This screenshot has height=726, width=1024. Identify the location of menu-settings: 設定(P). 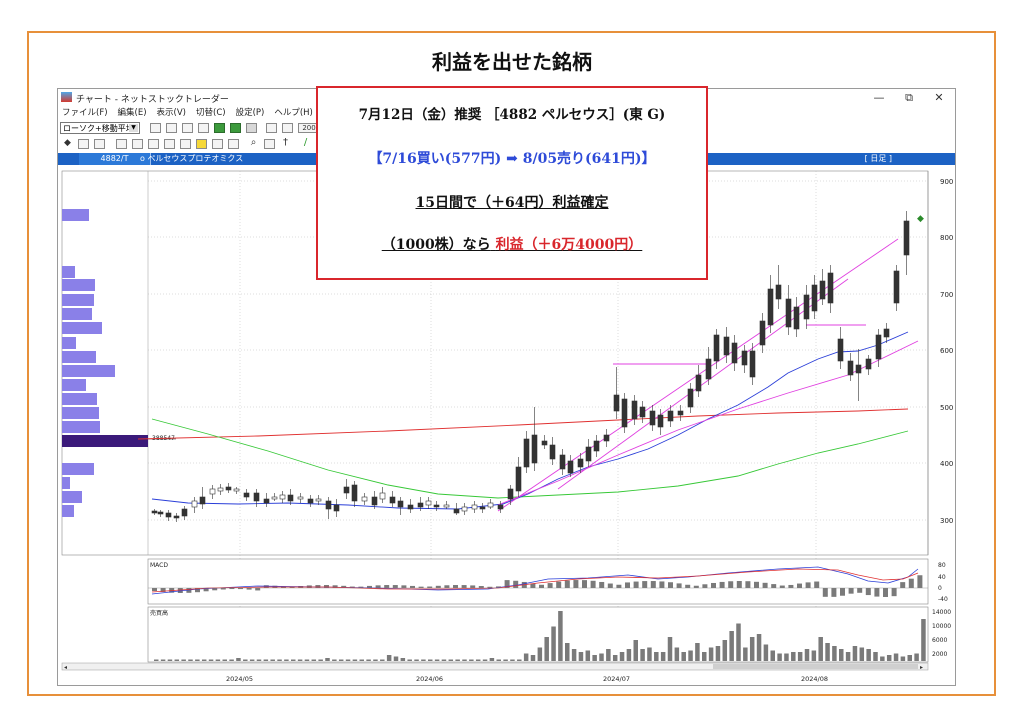
(250, 113).